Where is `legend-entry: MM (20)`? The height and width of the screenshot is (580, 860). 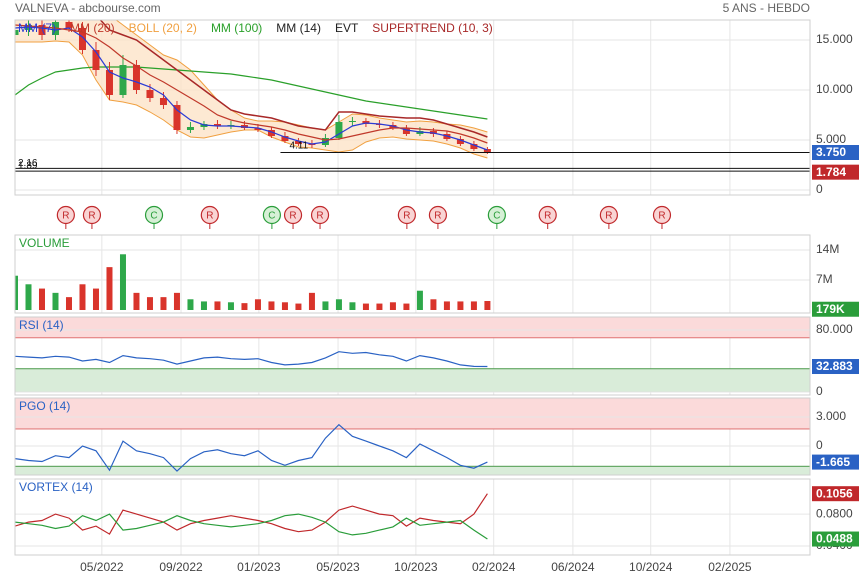
legend-entry: MM (20) is located at coordinates (92, 28).